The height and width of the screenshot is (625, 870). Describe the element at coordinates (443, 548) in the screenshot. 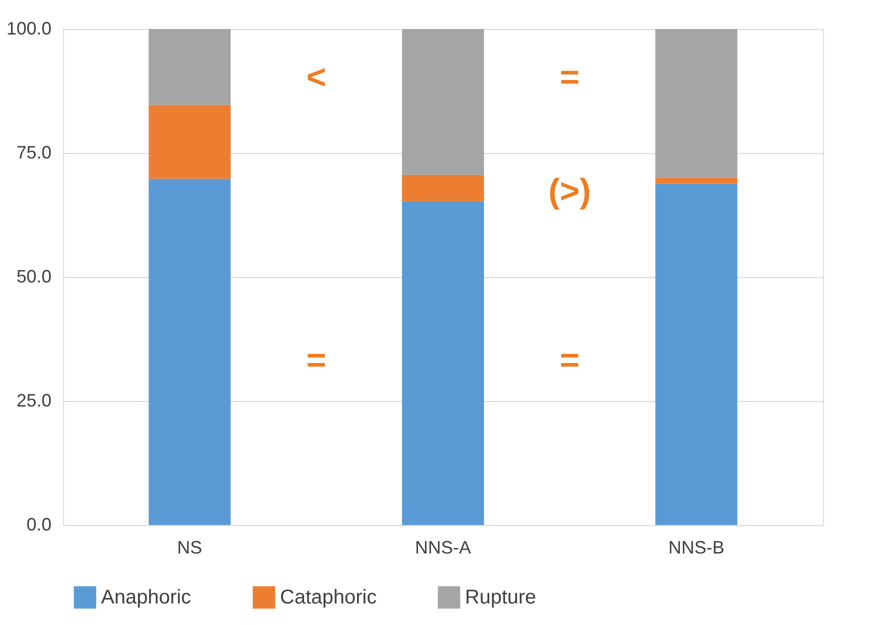

I see `x-tick-label: NNS-A` at that location.